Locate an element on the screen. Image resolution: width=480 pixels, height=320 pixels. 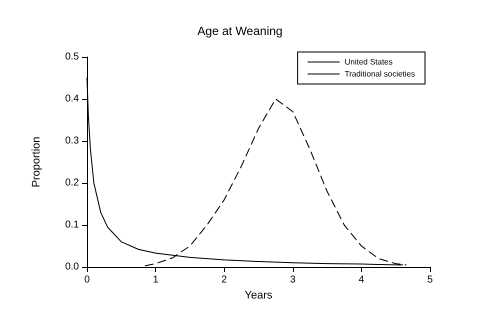
y-tick-label: 0.4 is located at coordinates (72, 99).